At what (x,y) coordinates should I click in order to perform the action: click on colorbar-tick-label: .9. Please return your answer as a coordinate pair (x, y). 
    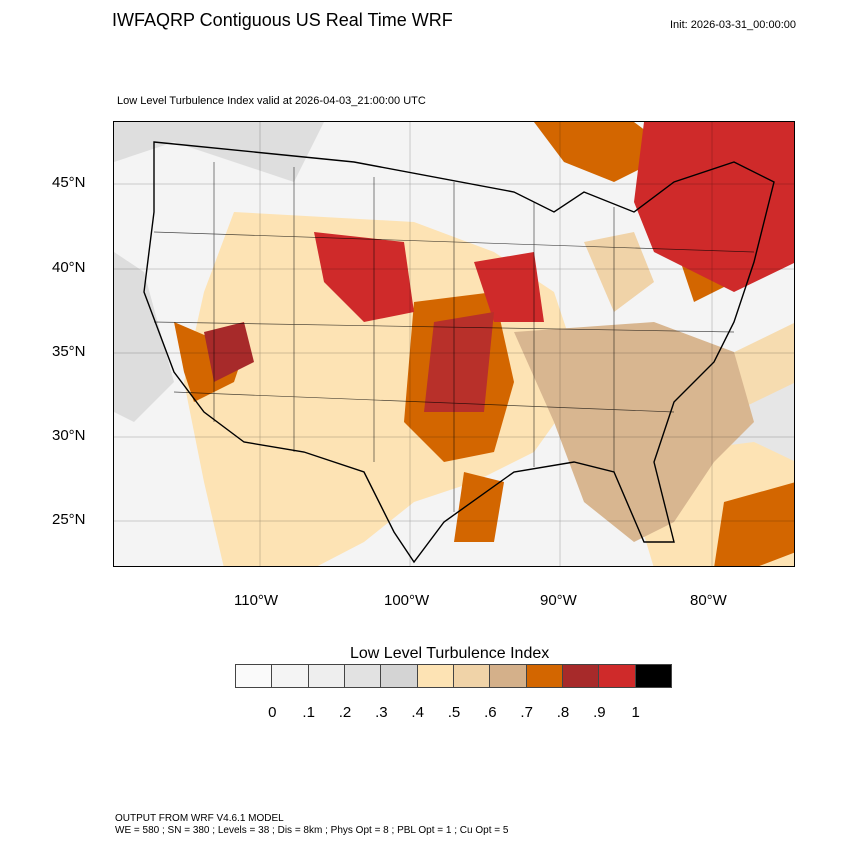
    Looking at the image, I should click on (599, 712).